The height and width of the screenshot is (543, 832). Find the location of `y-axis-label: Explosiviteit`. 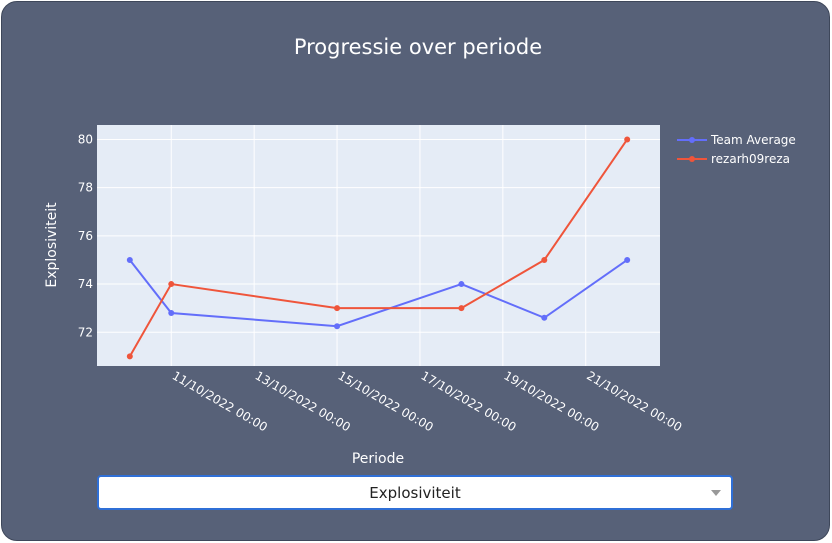

y-axis-label: Explosiviteit is located at coordinates (52, 245).